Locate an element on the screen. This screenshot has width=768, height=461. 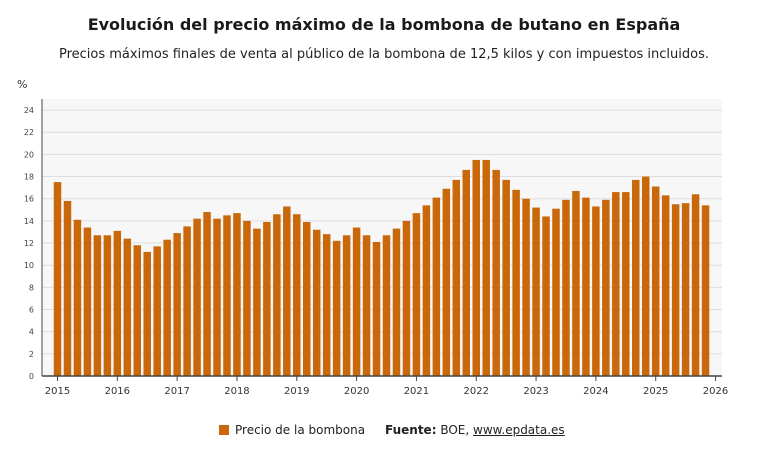
y-tick-label: 16 is located at coordinates (29, 199).